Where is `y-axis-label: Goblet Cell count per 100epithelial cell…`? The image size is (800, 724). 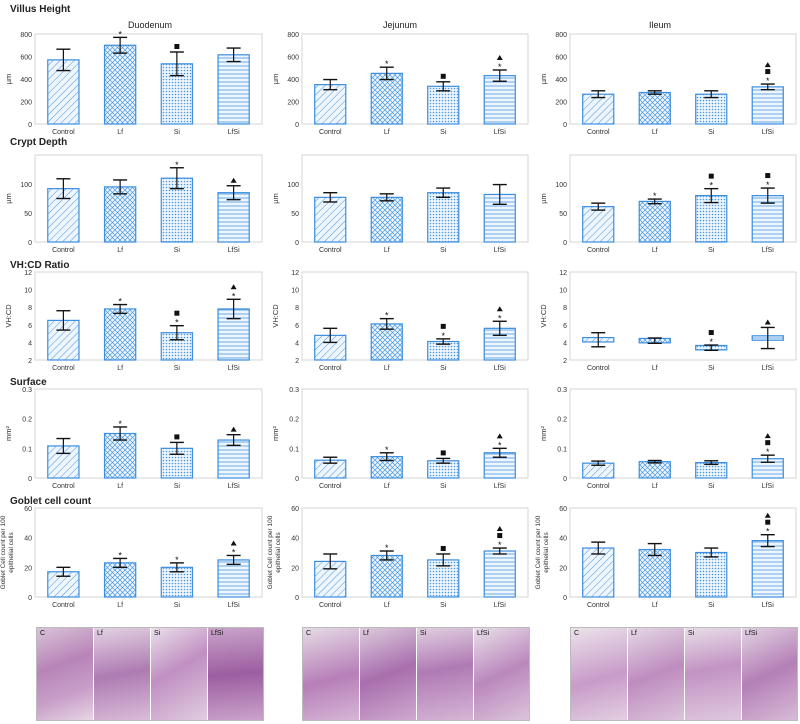 y-axis-label: Goblet Cell count per 100epithelial cell… is located at coordinates (274, 552).